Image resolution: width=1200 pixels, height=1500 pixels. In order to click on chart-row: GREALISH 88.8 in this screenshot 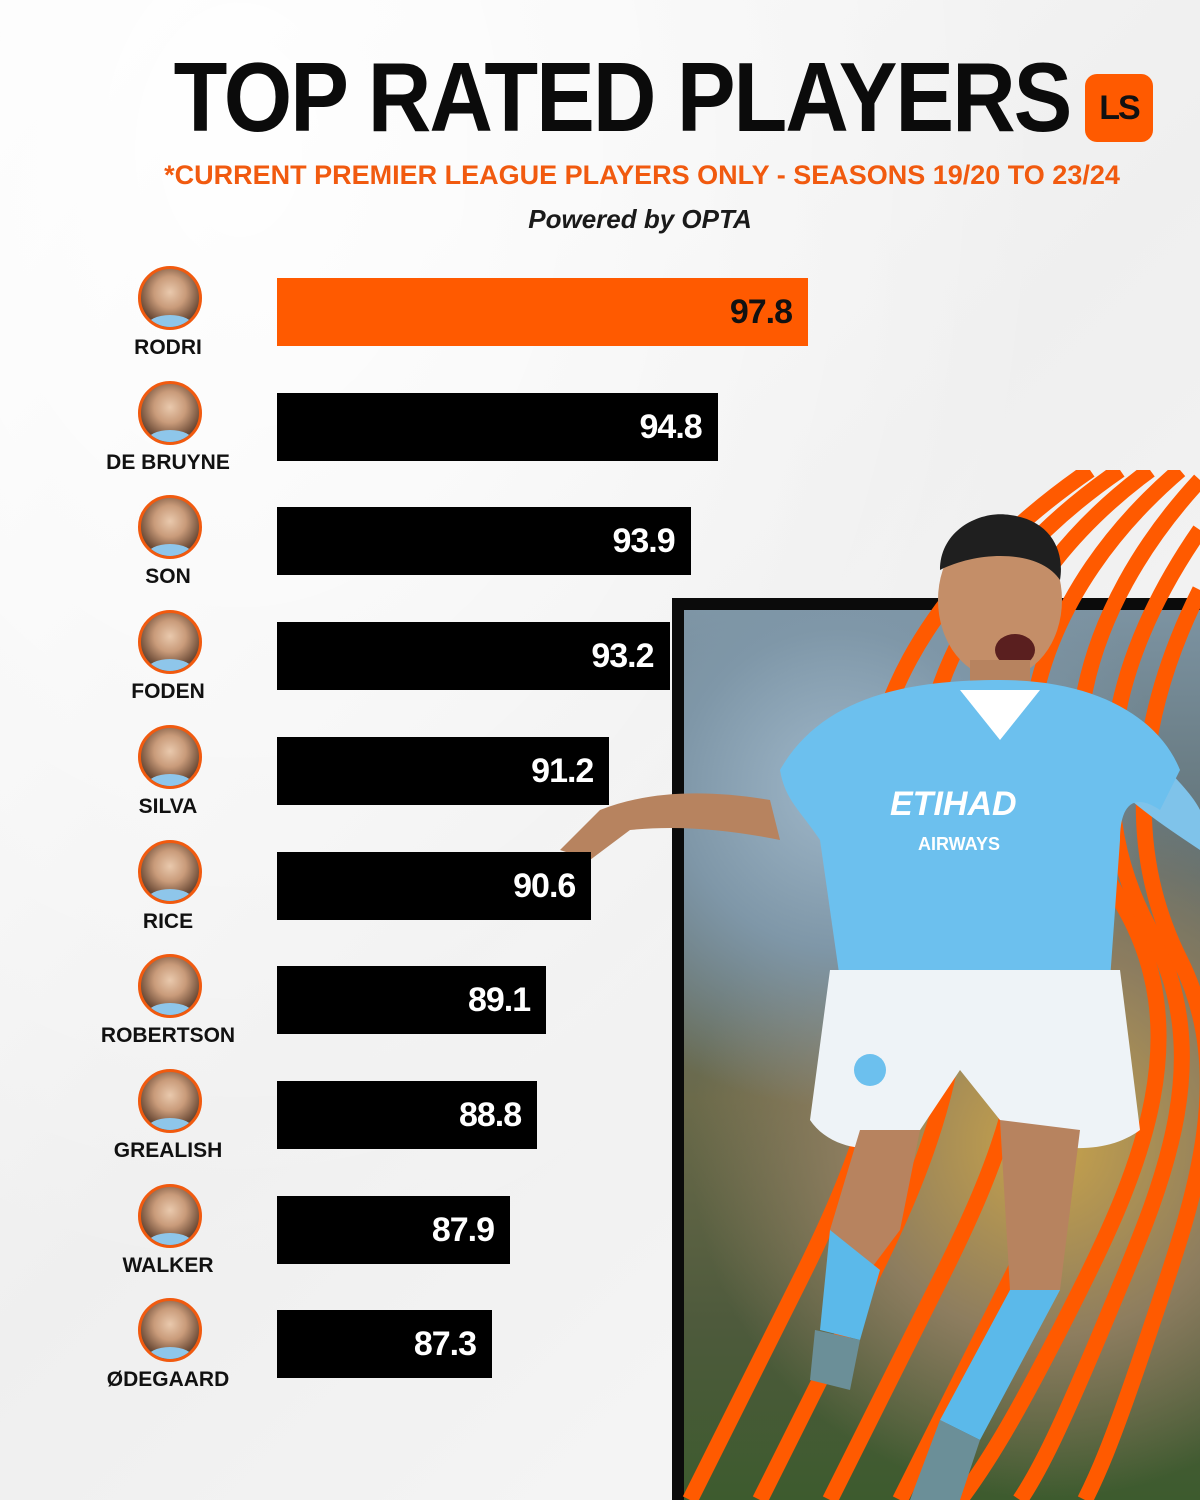, I will do `click(350, 1126)`.